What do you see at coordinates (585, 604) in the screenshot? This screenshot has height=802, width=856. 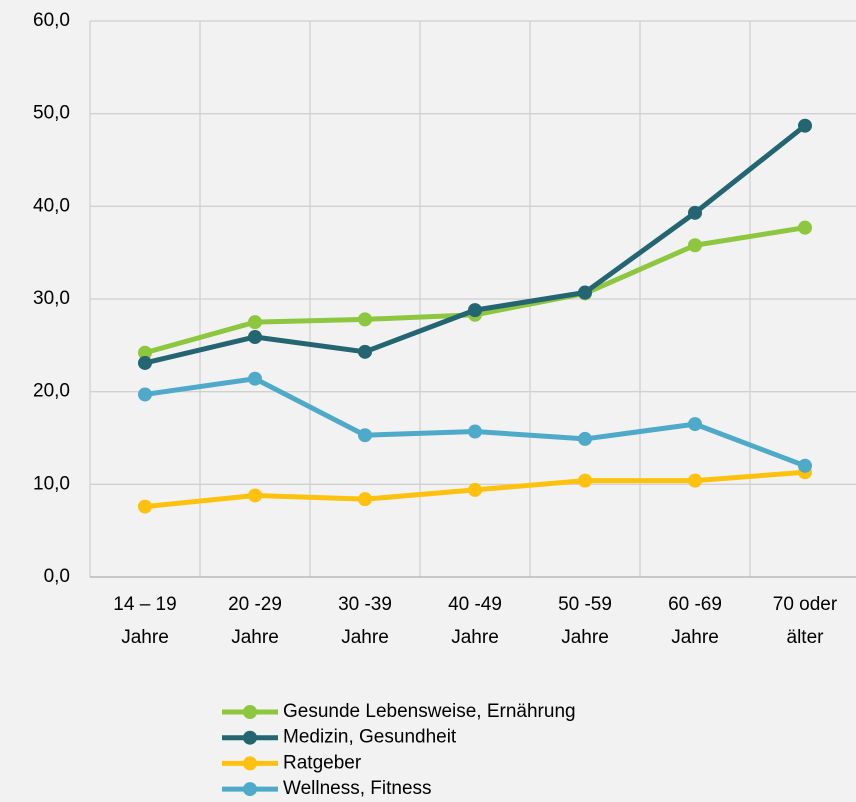 I see `x-tick-label: 50 -59` at bounding box center [585, 604].